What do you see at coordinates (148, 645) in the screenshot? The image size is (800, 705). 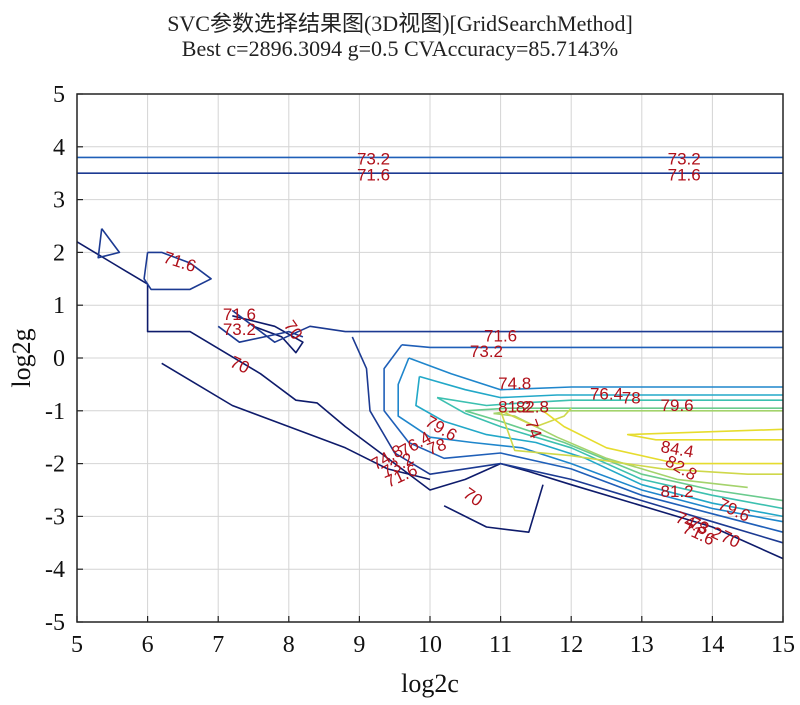 I see `x-tick-label: 6` at bounding box center [148, 645].